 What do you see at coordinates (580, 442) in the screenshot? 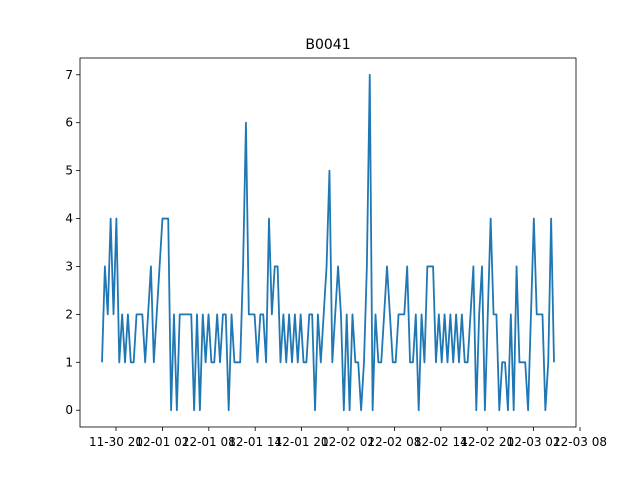
I see `x-tick-label: 12-03 08` at bounding box center [580, 442].